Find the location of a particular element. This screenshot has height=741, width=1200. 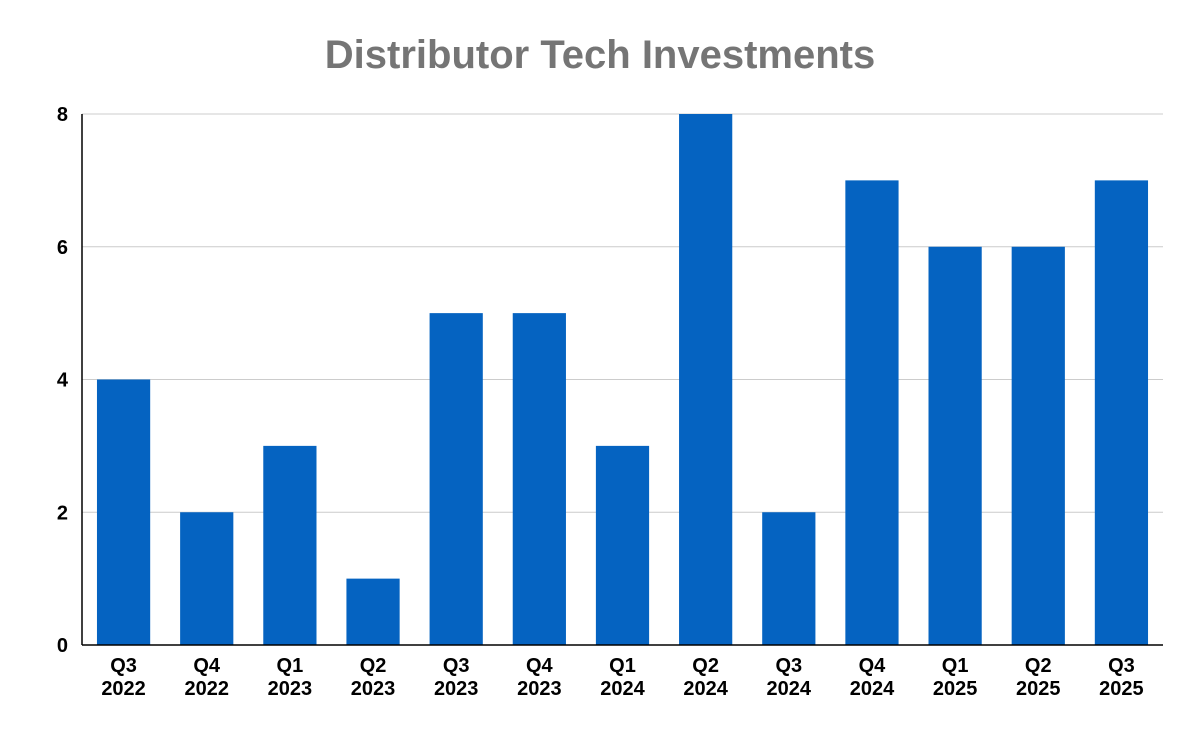

x-tick-label: Q4 2023 is located at coordinates (539, 677).